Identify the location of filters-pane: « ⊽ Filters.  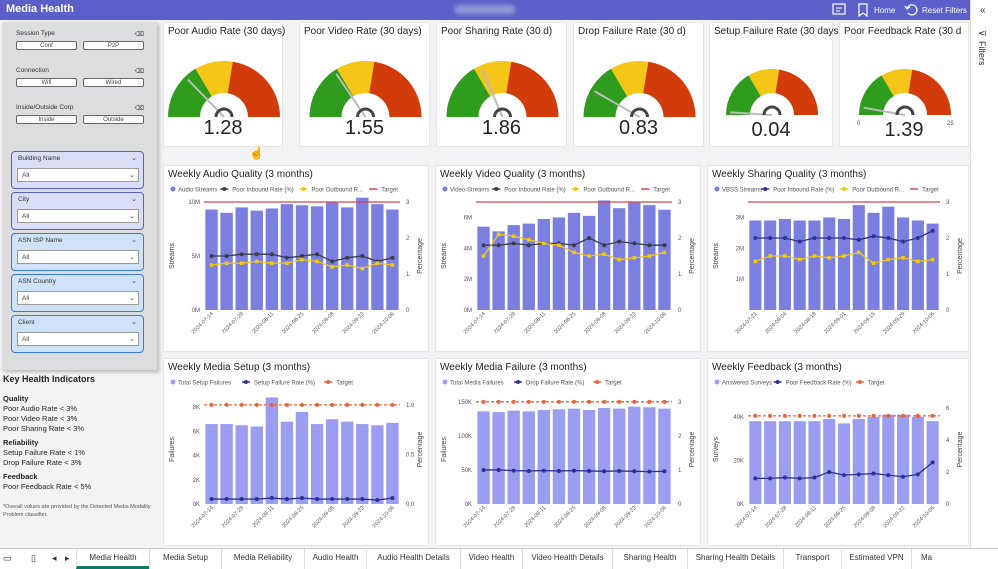
(984, 274).